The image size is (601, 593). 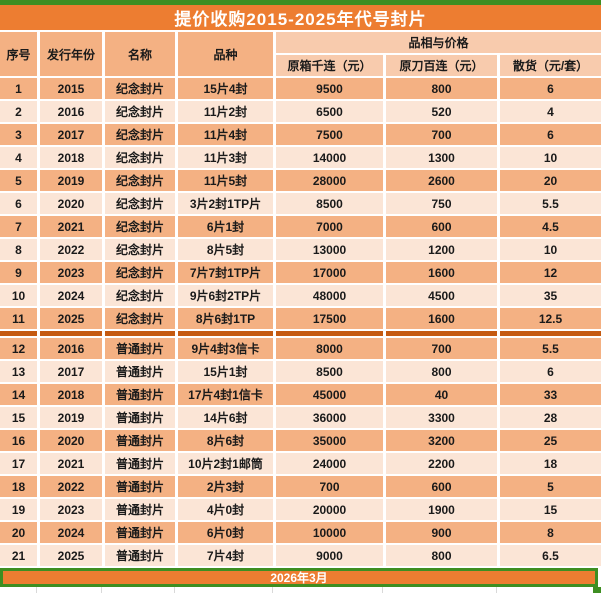 What do you see at coordinates (140, 54) in the screenshot?
I see `header-cell-name: 名称` at bounding box center [140, 54].